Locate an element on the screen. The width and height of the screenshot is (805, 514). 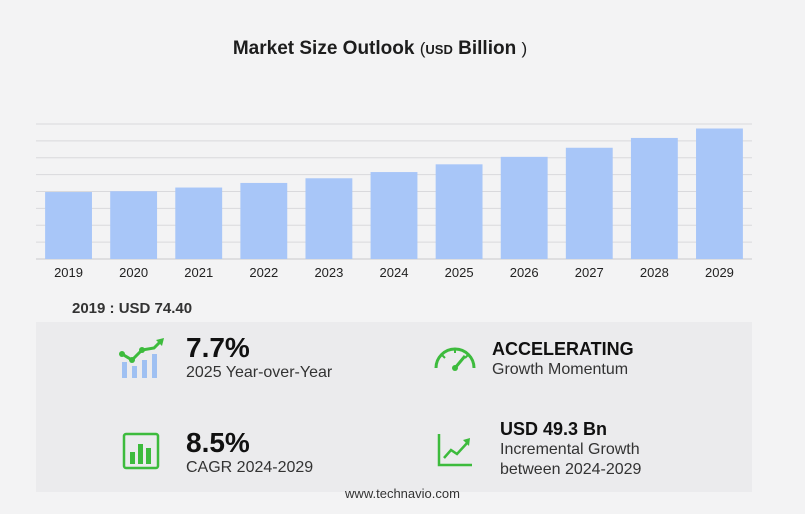
x-tick-label: 2027 is located at coordinates (589, 272).